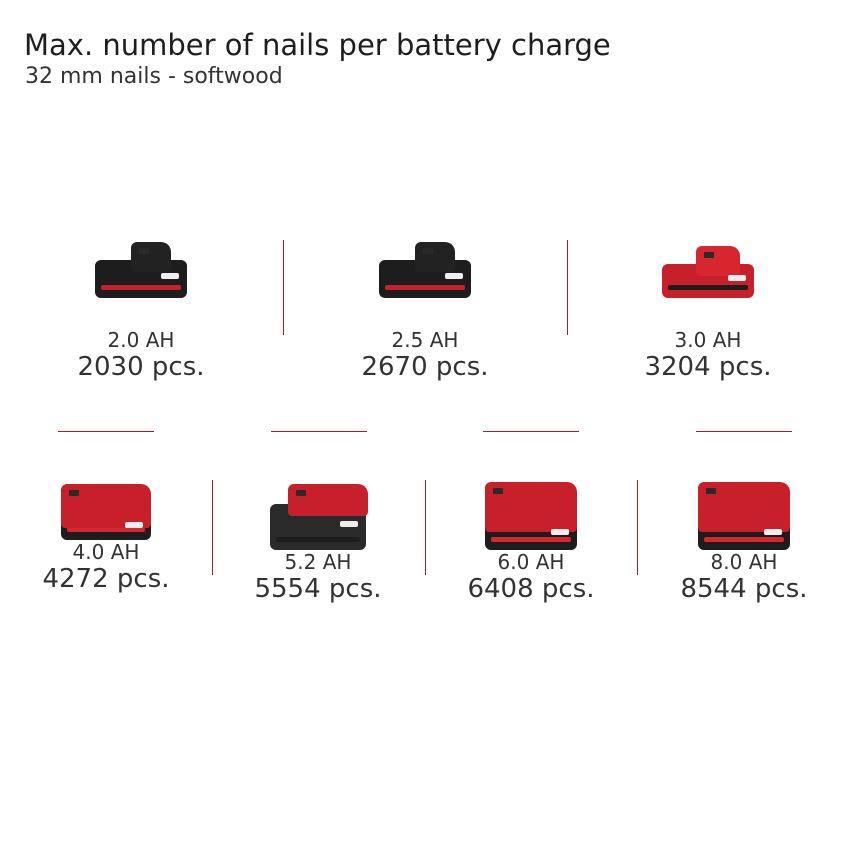  I want to click on battery-card-6-0ah: 6.0 AH 6408 pcs., so click(531, 541).